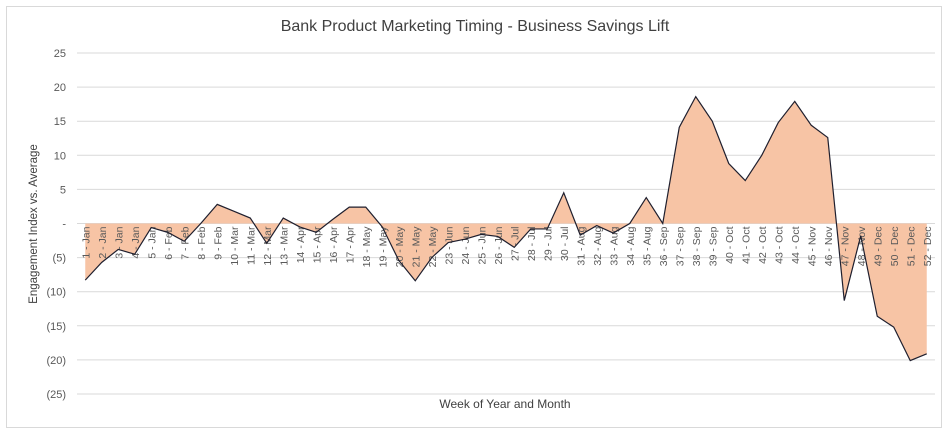 The height and width of the screenshot is (434, 950). Describe the element at coordinates (433, 247) in the screenshot. I see `x-tick-label: 22 - May` at that location.